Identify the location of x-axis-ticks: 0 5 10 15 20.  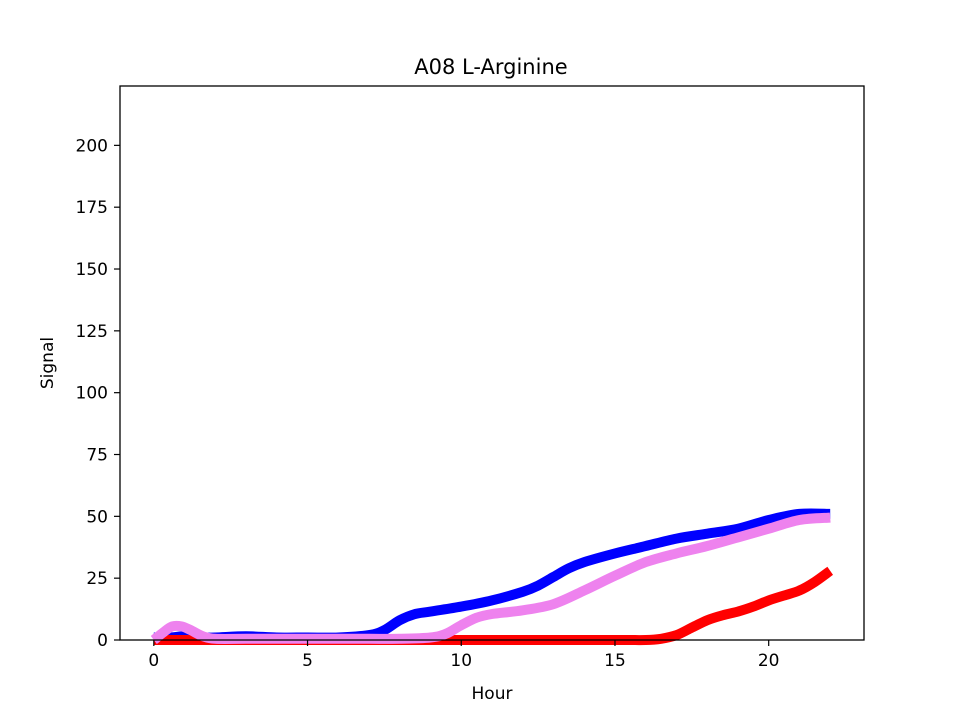
(464, 655).